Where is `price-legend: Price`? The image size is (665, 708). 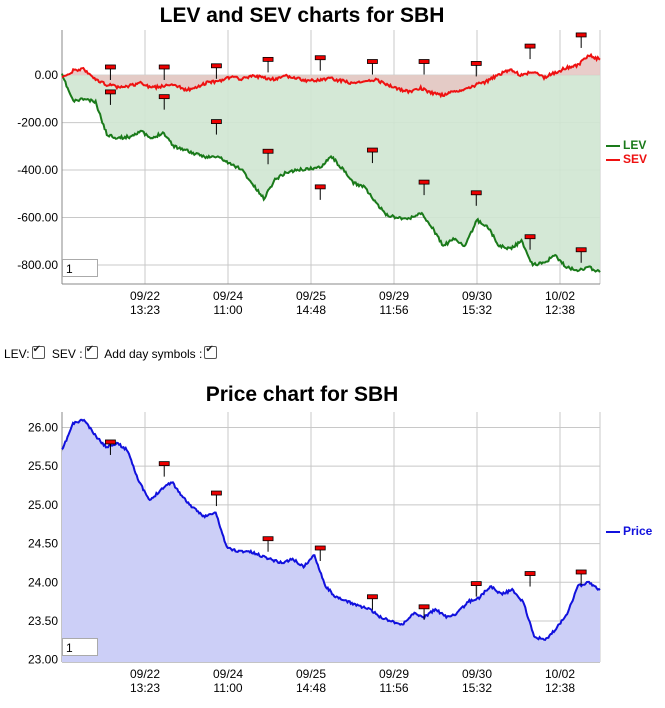 price-legend: Price is located at coordinates (629, 531).